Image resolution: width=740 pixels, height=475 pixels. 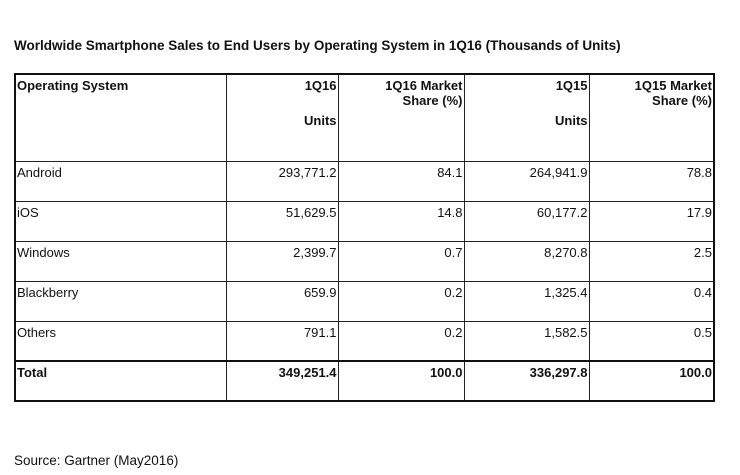 I want to click on table-cell: Others, so click(x=120, y=341).